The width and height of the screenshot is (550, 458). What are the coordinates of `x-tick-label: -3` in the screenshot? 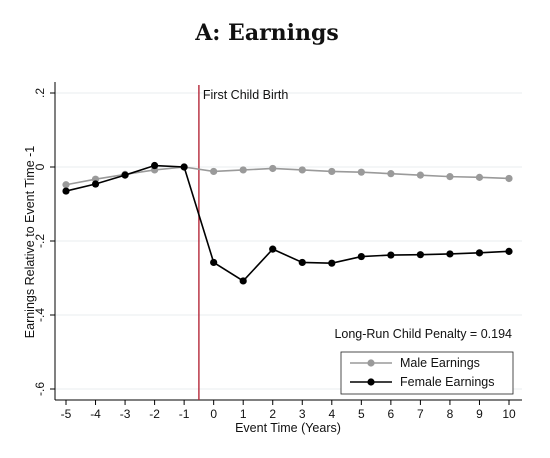 It's located at (125, 414).